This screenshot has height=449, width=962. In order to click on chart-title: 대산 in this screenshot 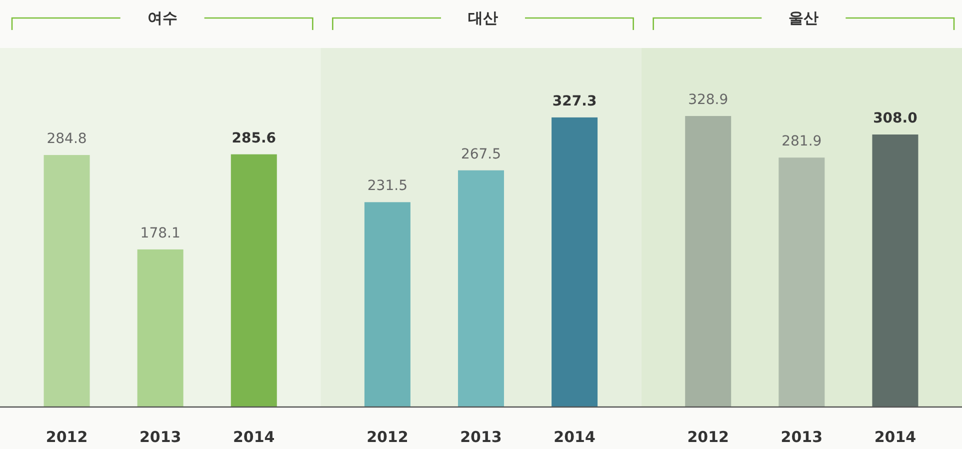, I will do `click(483, 18)`.